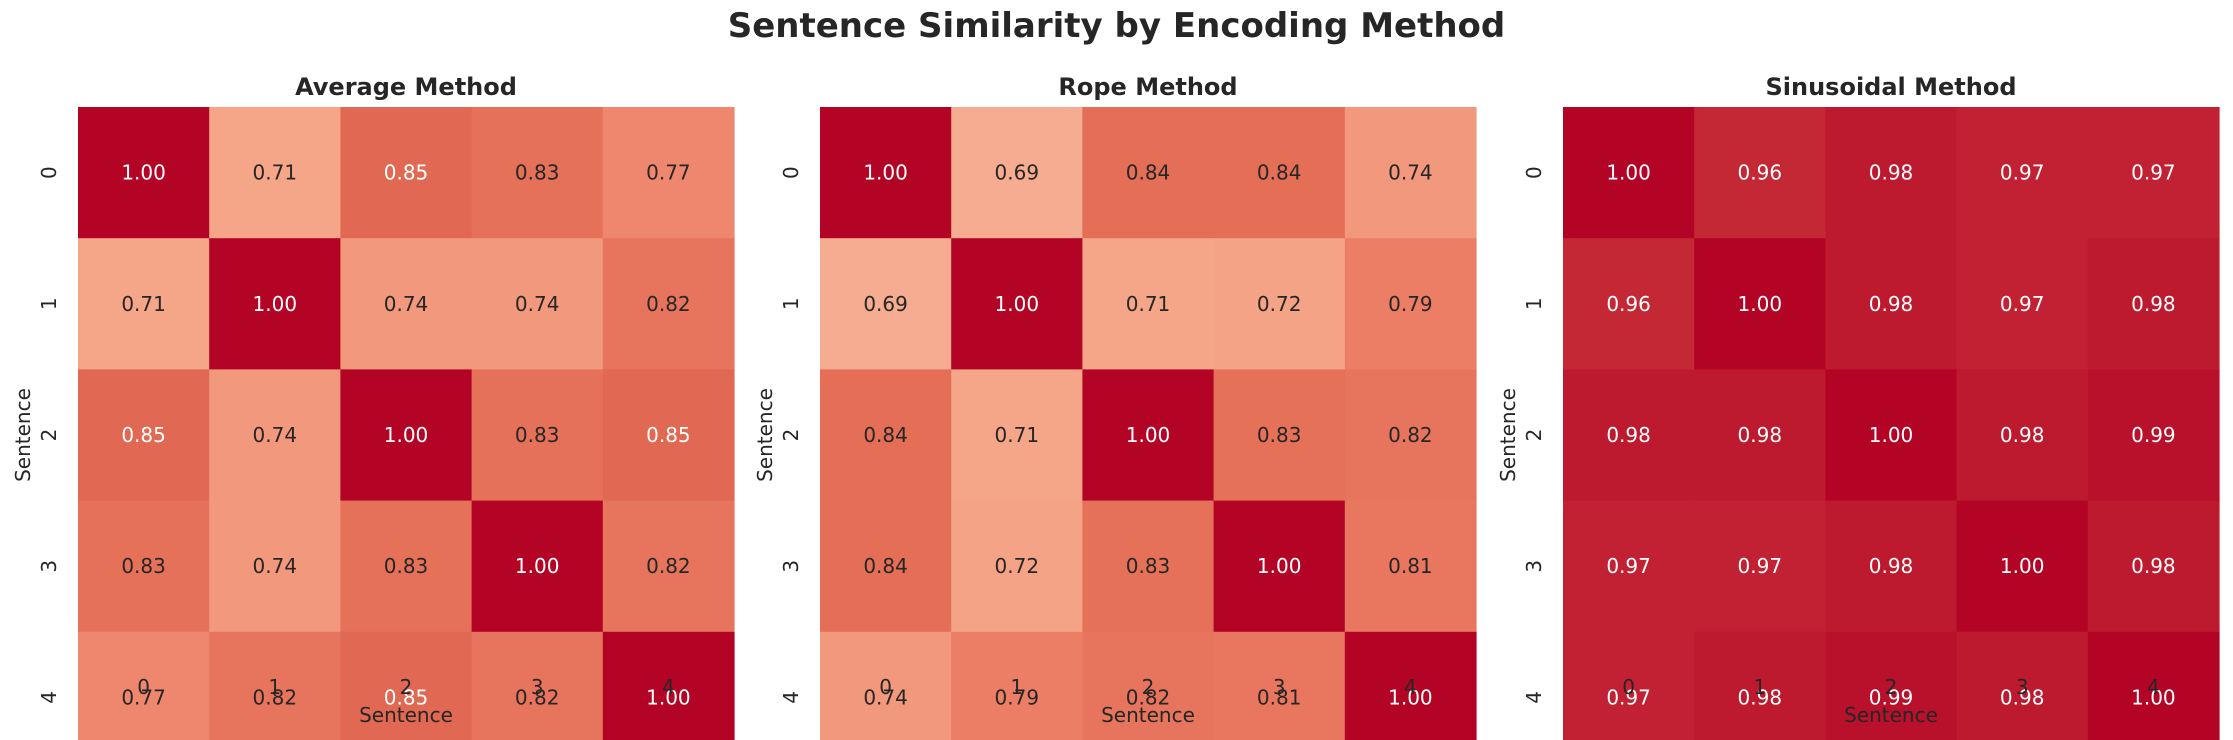  I want to click on cell-value-label: 0.77, so click(668, 173).